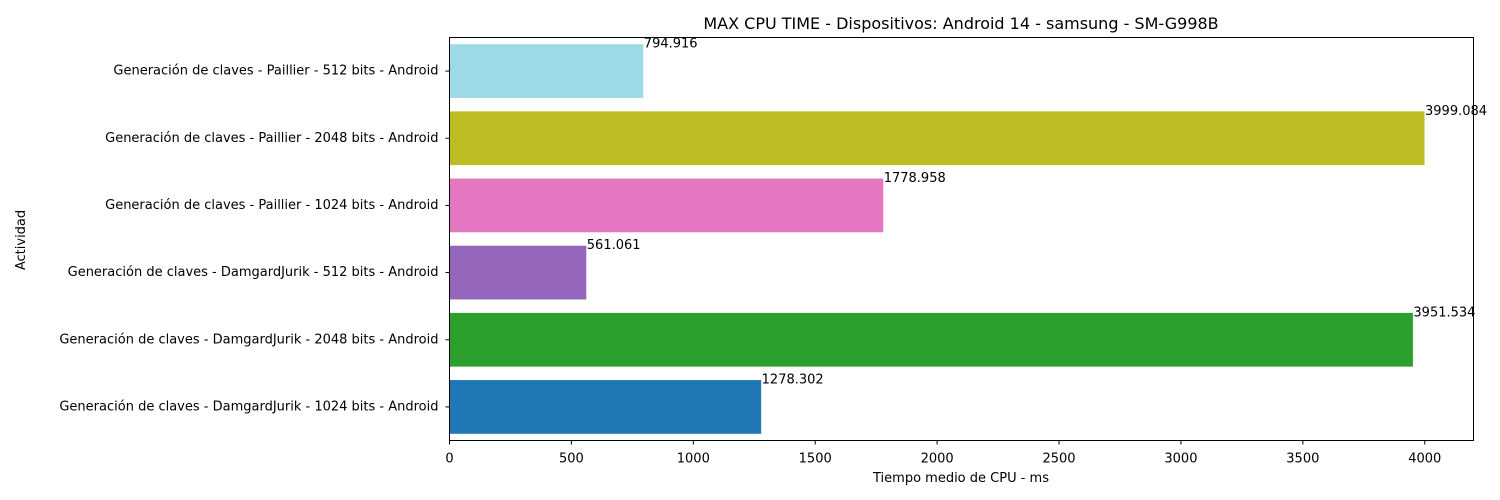  Describe the element at coordinates (1180, 459) in the screenshot. I see `x-tick-label: 3000` at that location.